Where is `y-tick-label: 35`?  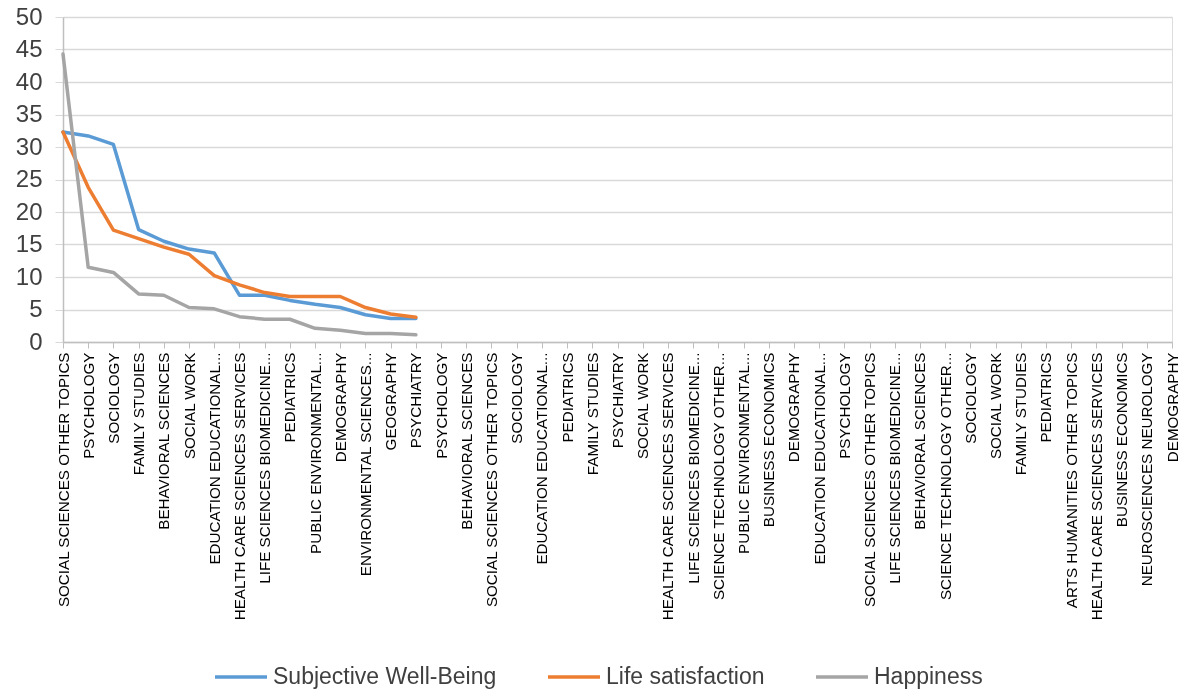
y-tick-label: 35 is located at coordinates (29, 113).